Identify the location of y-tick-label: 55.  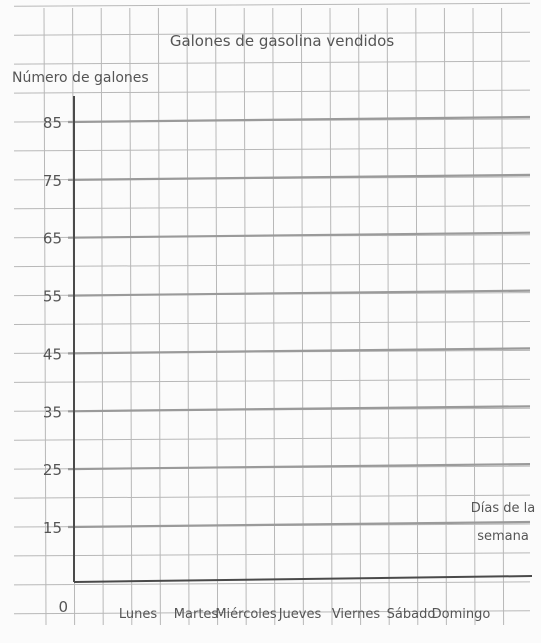
(52, 297).